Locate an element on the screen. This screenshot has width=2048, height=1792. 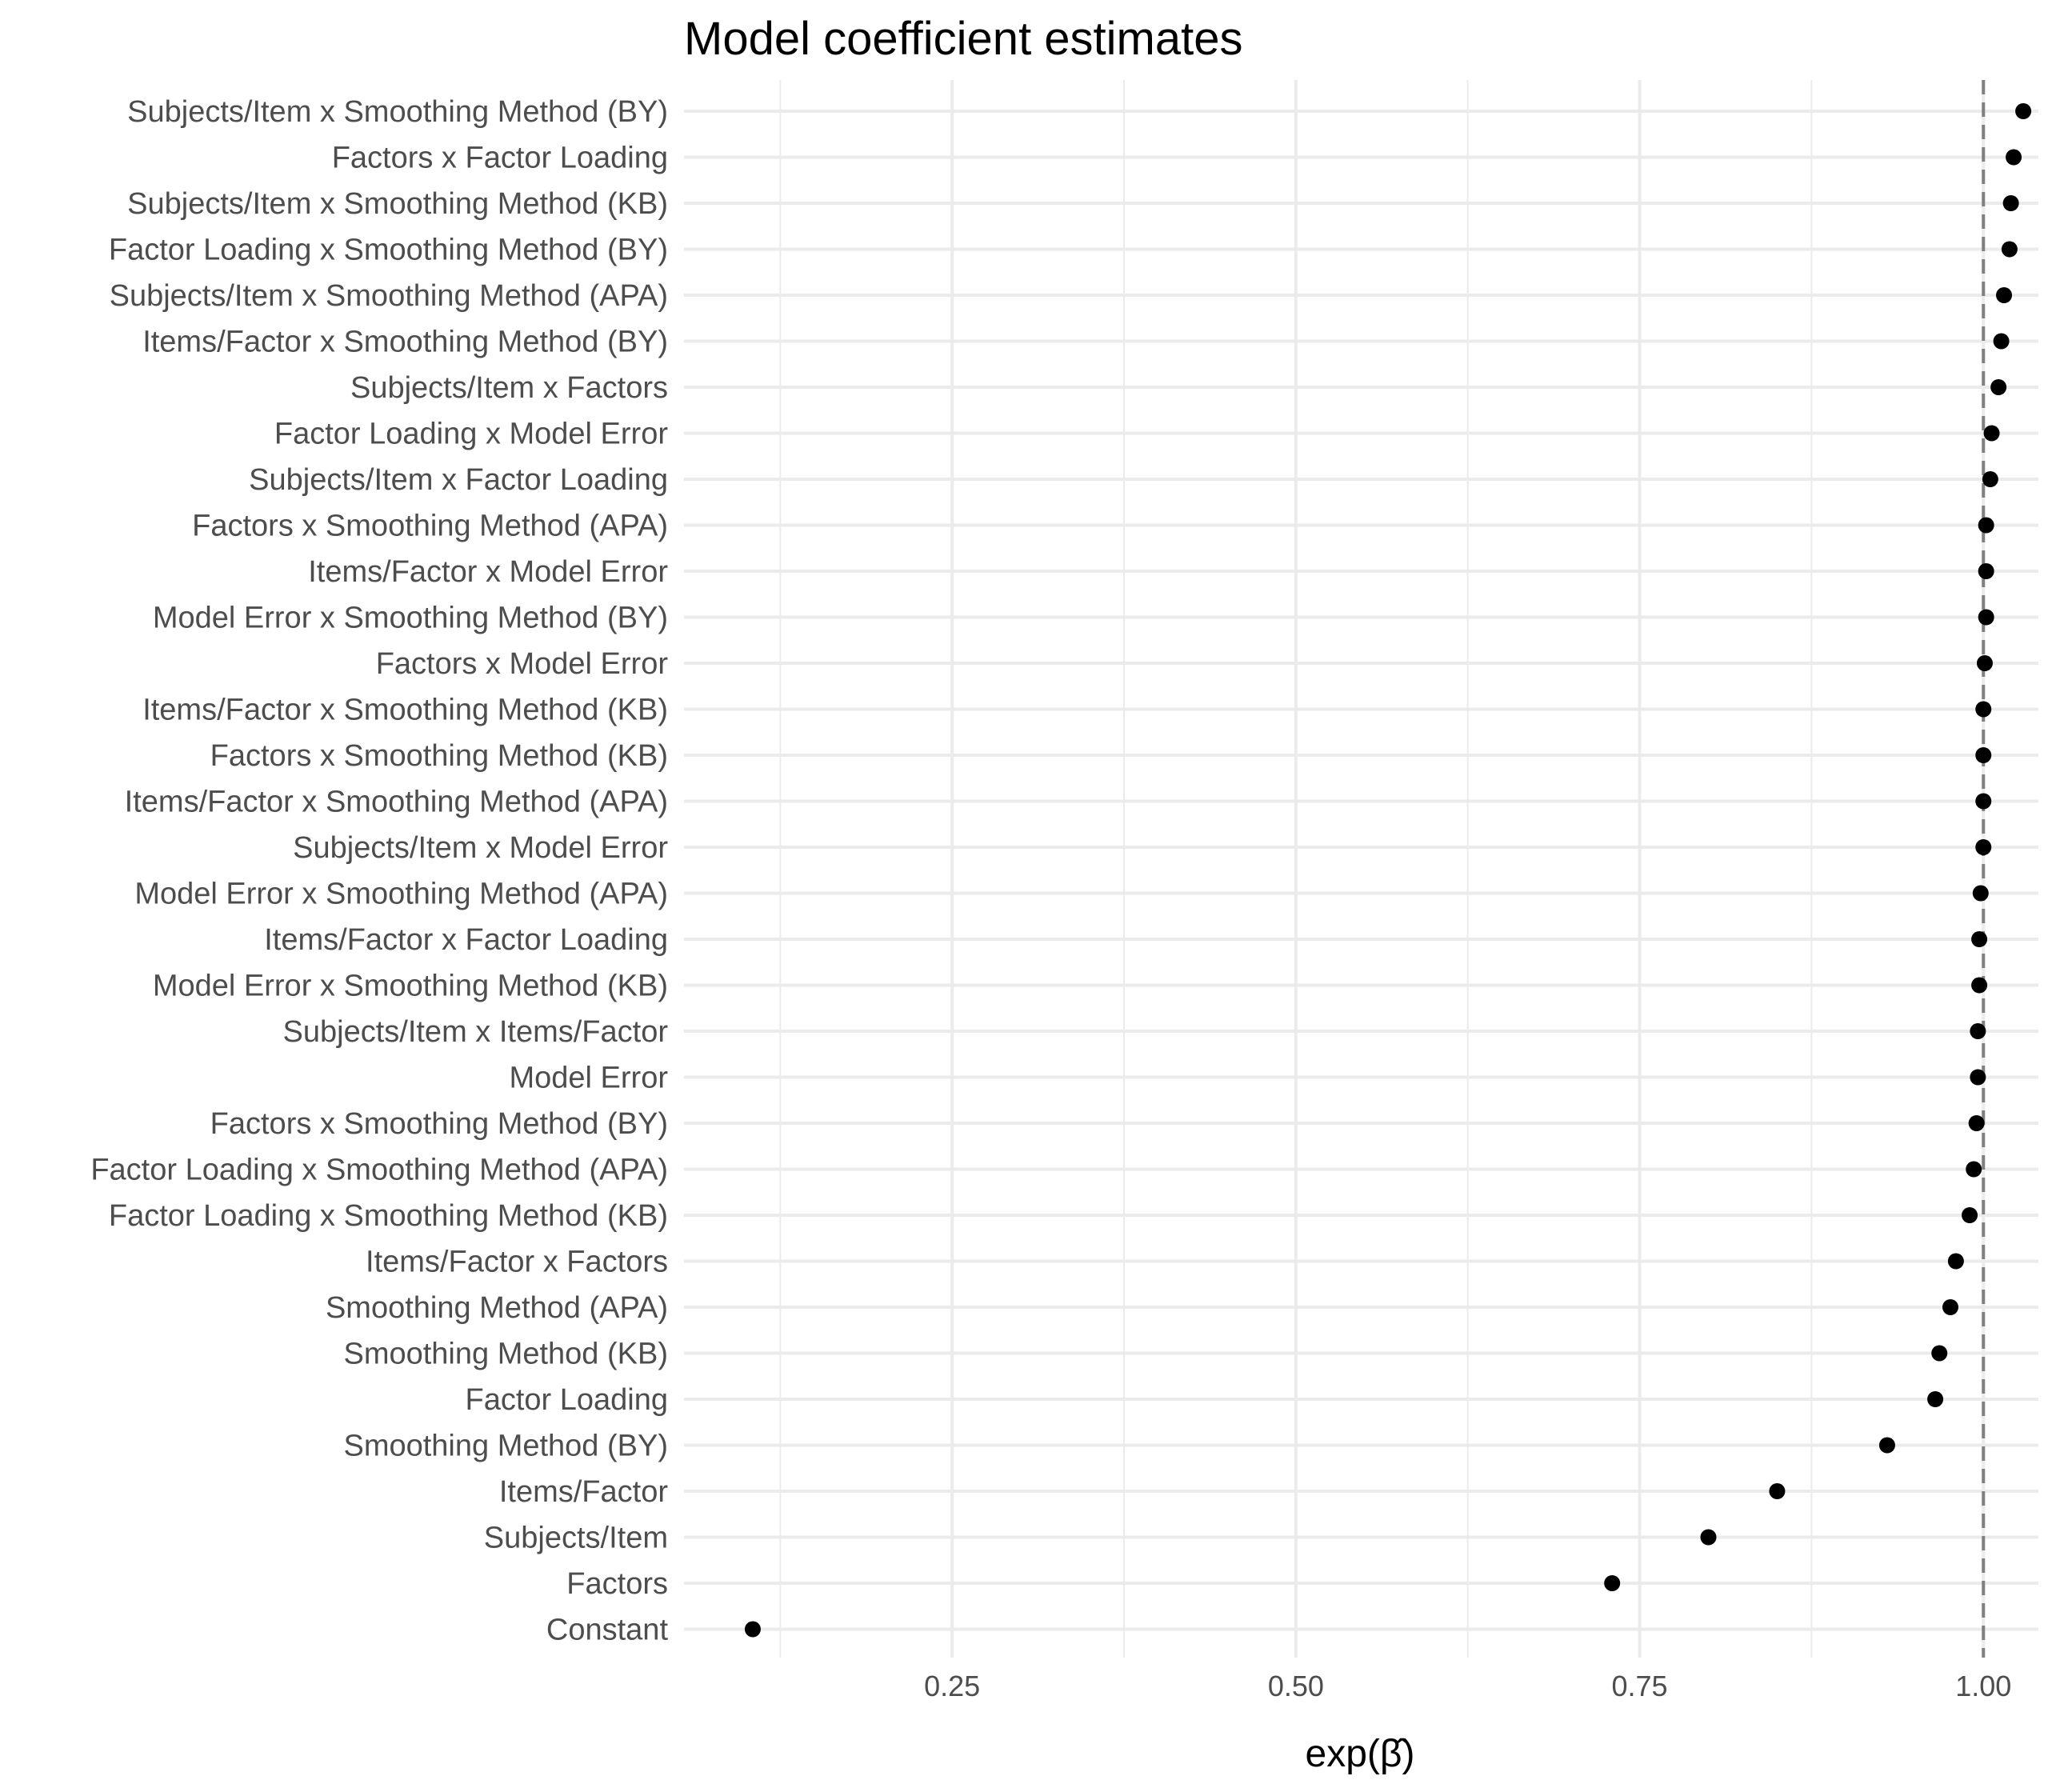
y-tick-label: Factor Loading is located at coordinates (567, 1400).